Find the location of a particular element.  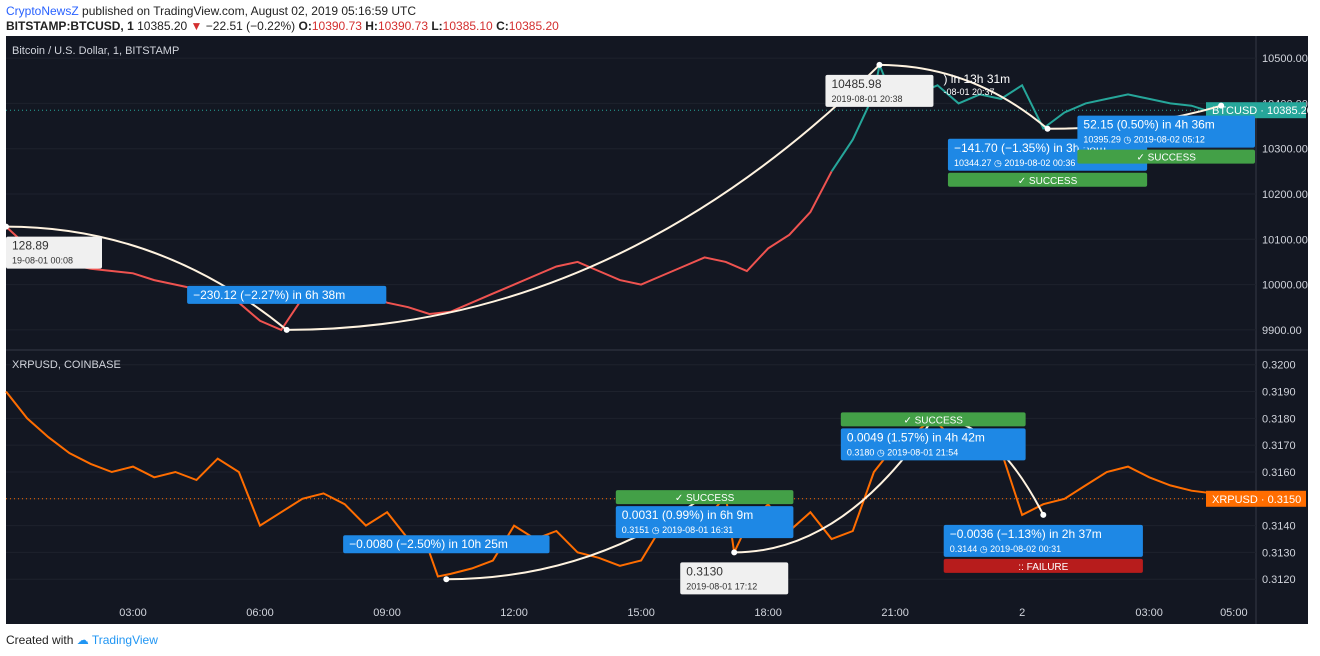

annotation-label: 0.0049 (1.57%) in 4h 42m is located at coordinates (916, 437).